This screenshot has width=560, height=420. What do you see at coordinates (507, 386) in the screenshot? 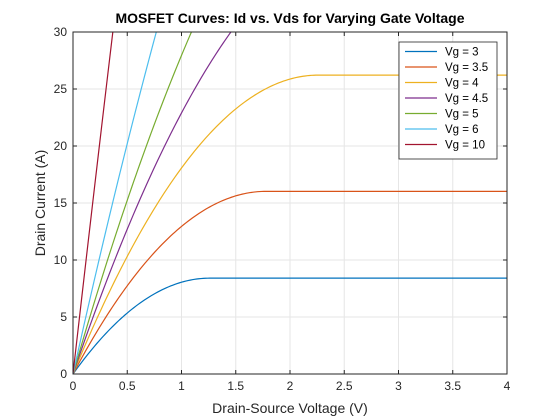
I see `x-tick-label: 4` at bounding box center [507, 386].